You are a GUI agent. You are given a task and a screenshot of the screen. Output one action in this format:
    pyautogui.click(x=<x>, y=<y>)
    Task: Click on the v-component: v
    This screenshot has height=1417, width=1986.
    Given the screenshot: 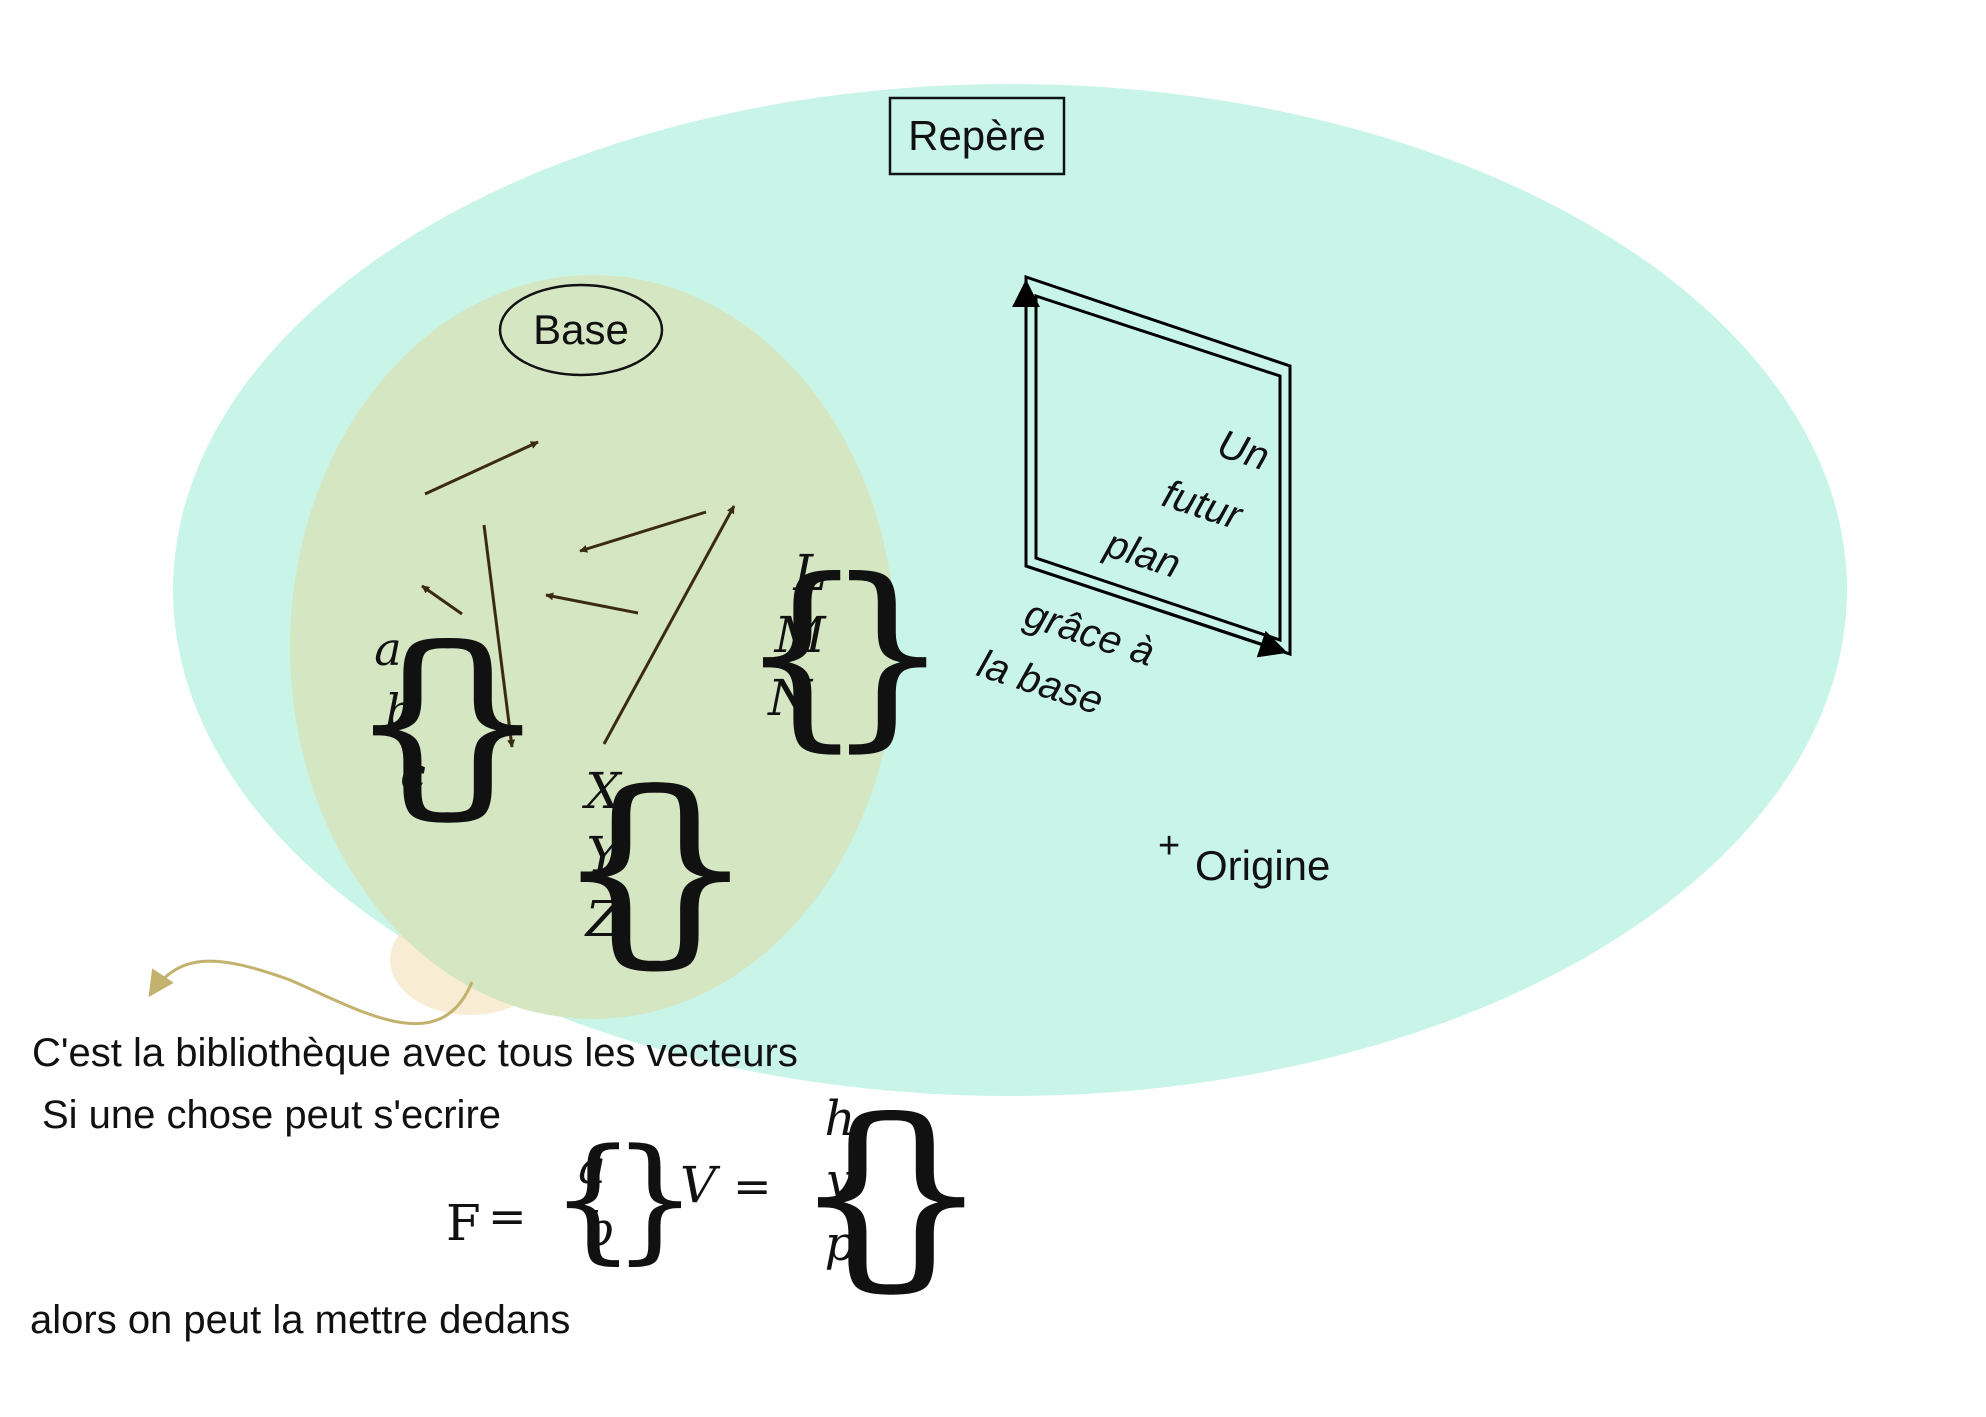 What is the action you would take?
    pyautogui.click(x=839, y=1181)
    